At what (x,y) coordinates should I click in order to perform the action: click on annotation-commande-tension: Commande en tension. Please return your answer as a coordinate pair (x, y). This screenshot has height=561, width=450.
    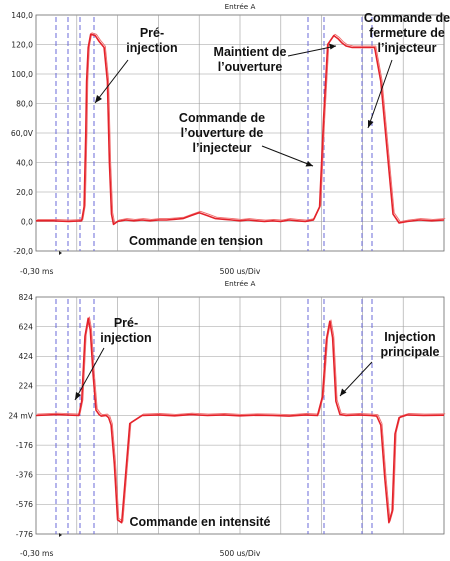
    Looking at the image, I should click on (196, 241).